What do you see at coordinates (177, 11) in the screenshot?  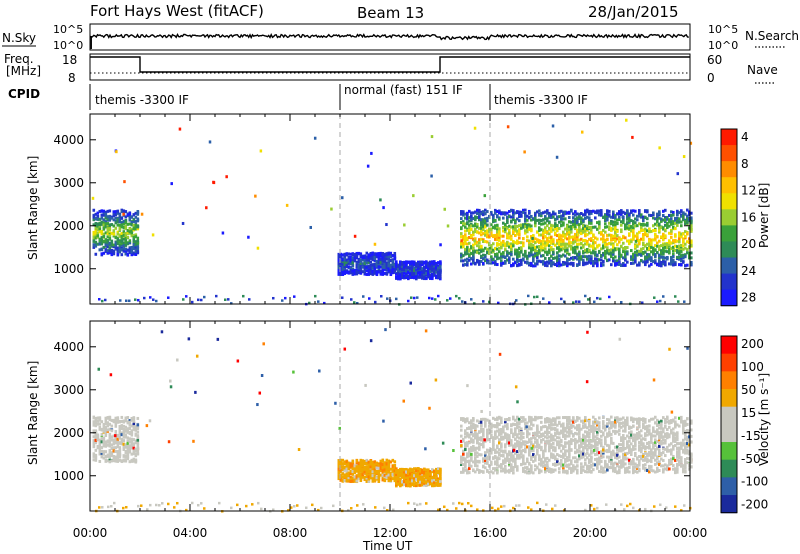 I see `radar-title: Fort Hays West (fitACF)` at bounding box center [177, 11].